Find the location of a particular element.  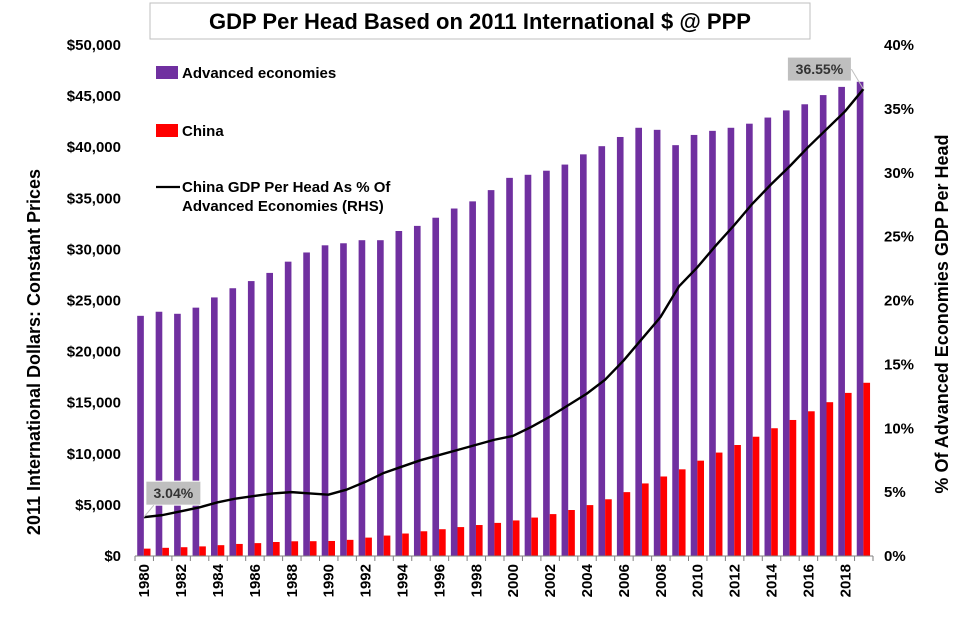

bar-advanced-1997 is located at coordinates (454, 382).